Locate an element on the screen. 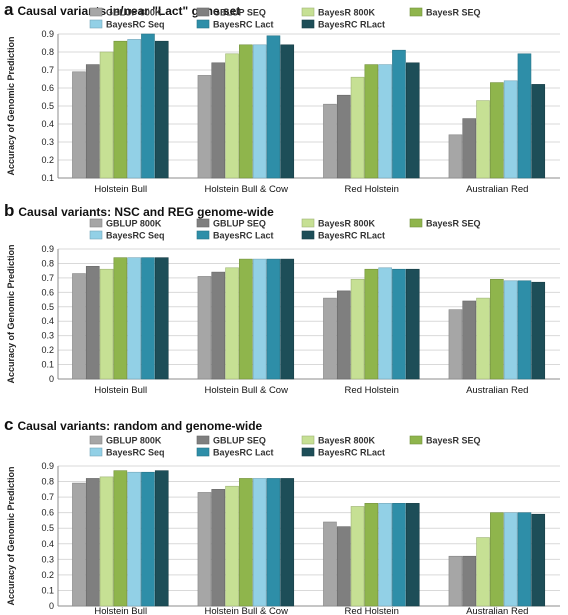 This screenshot has width=568, height=615. y-tick-label: 0.9 is located at coordinates (47, 249).